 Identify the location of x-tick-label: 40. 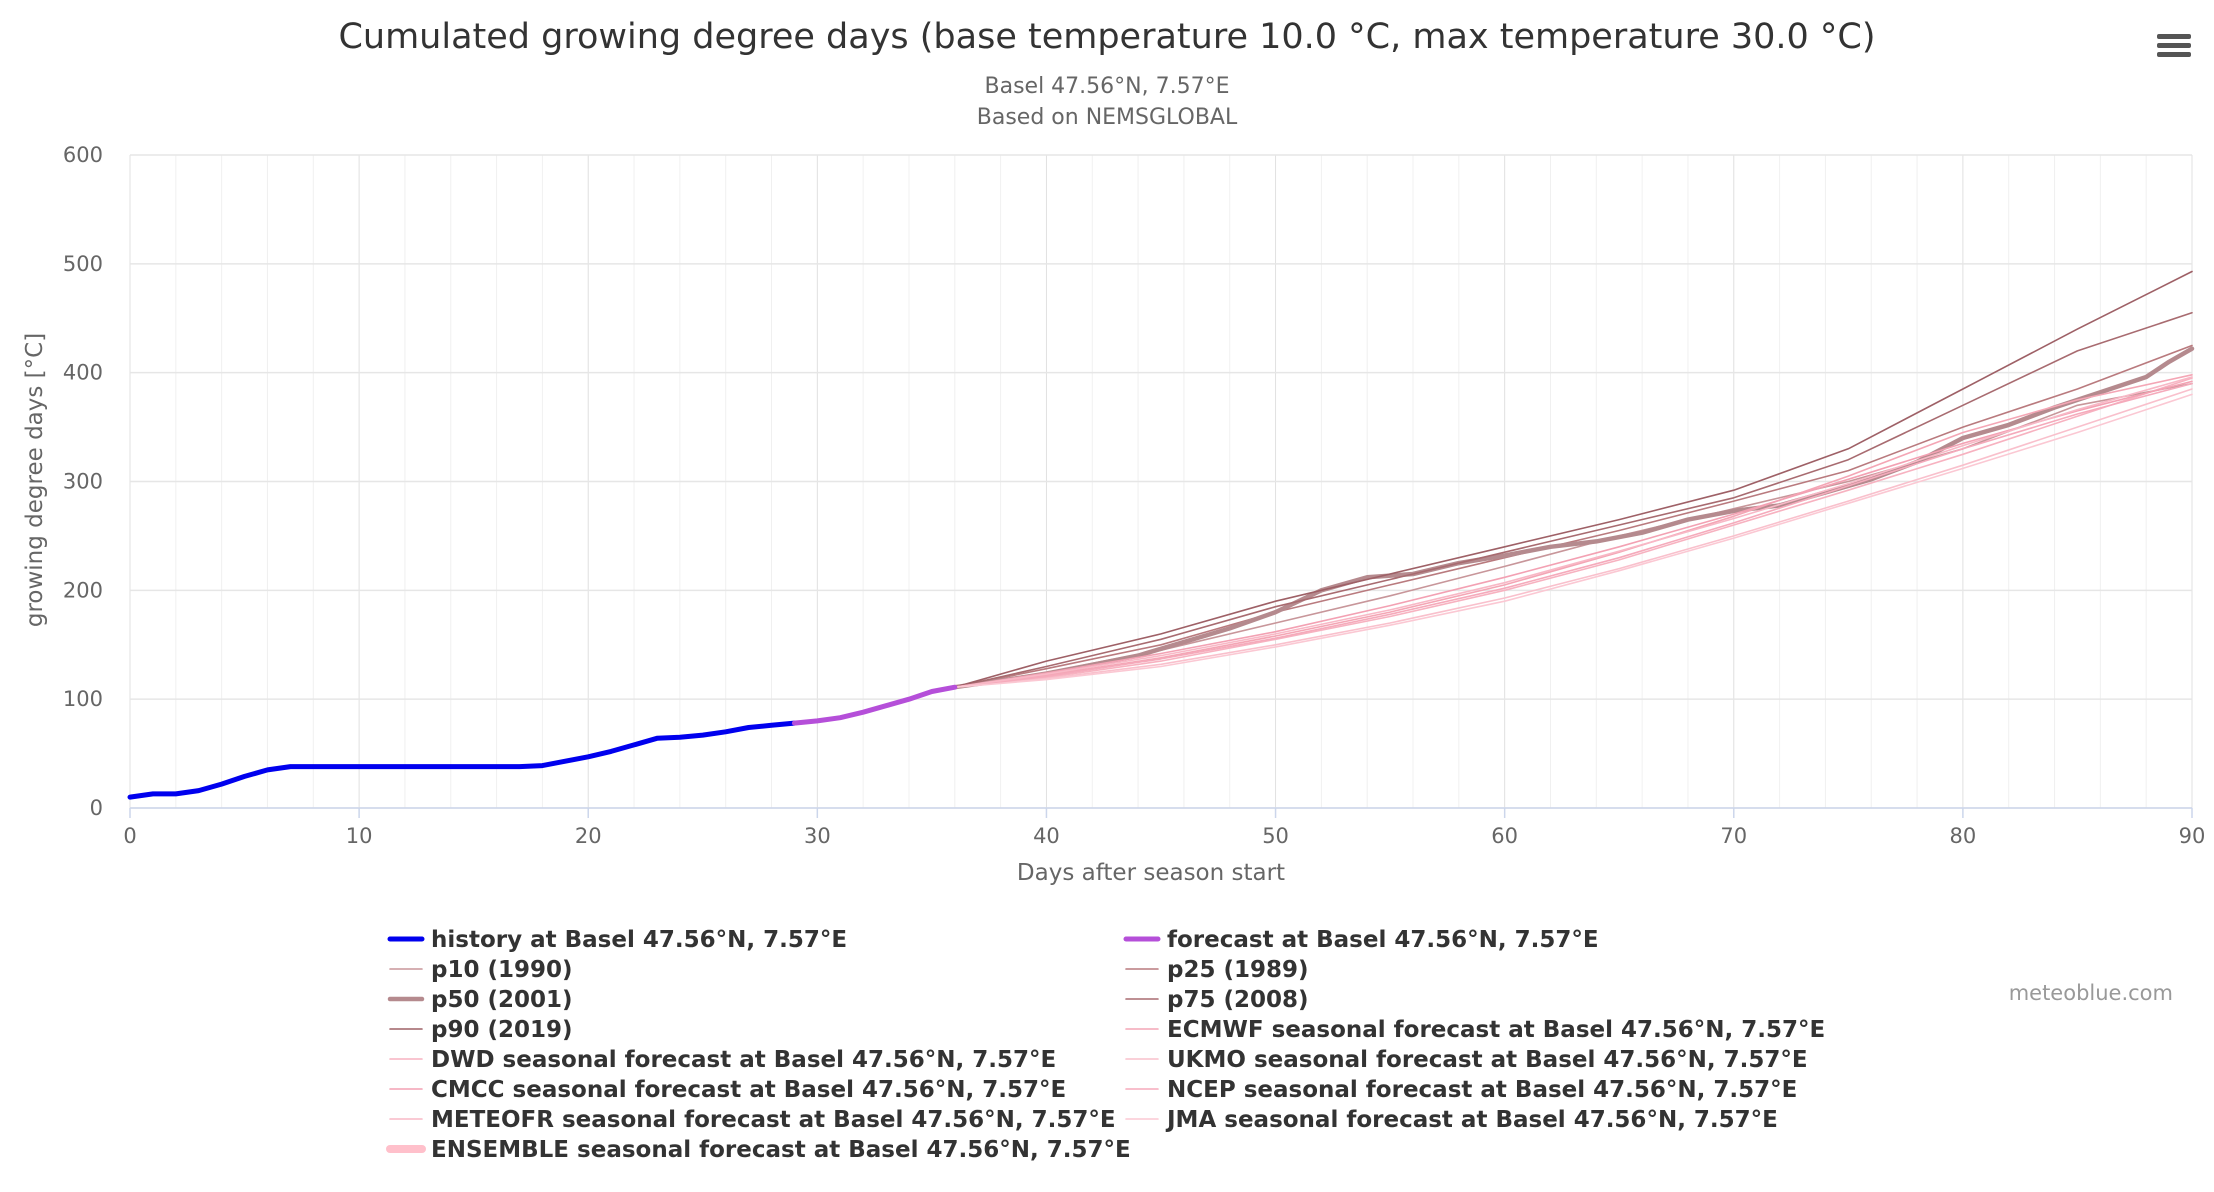
(1046, 836).